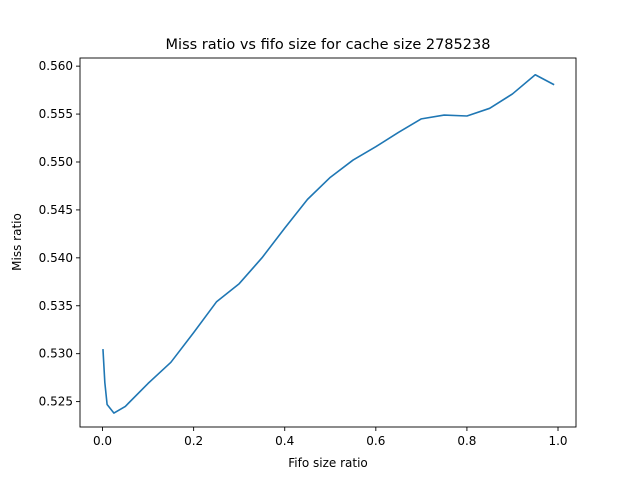 This screenshot has height=480, width=640. I want to click on y-axis-title: Miss ratio, so click(17, 242).